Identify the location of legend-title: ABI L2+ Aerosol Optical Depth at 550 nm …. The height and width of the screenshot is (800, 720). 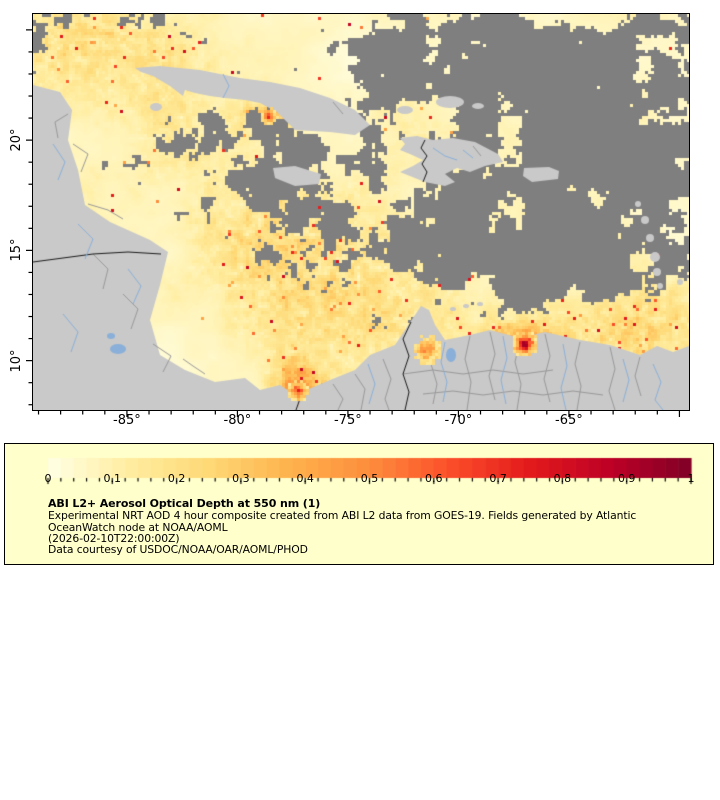
(184, 503).